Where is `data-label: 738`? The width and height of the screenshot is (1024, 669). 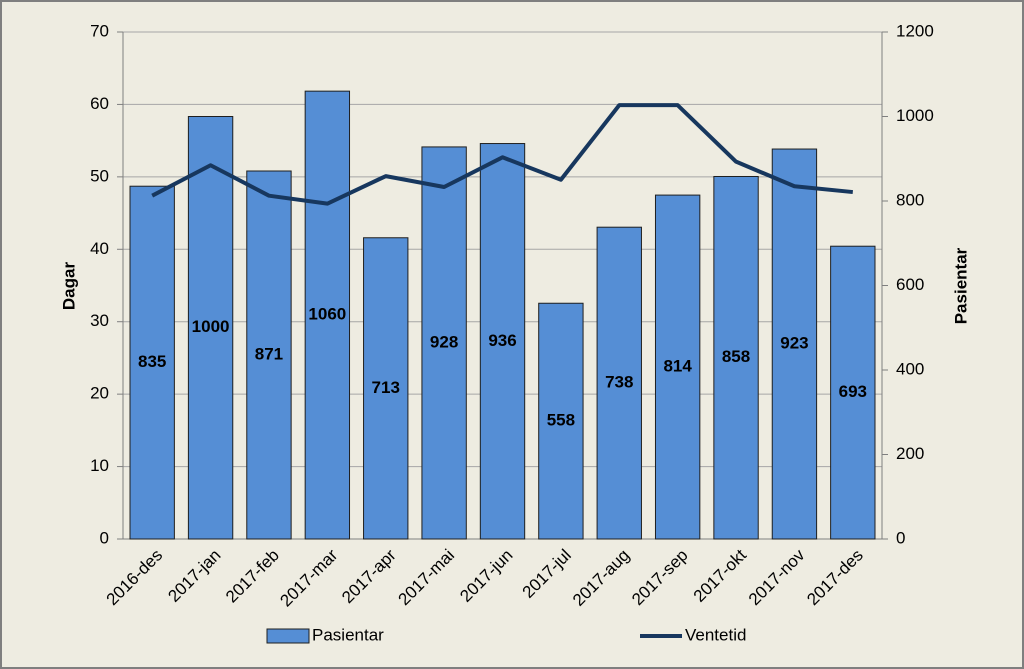
data-label: 738 is located at coordinates (619, 382).